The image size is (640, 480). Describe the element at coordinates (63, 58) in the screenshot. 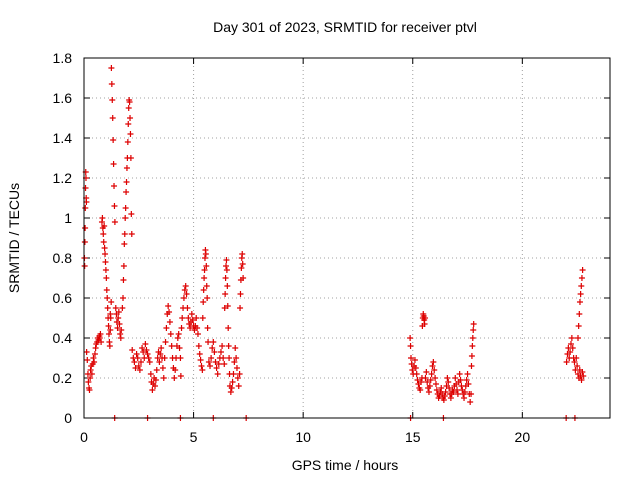

I see `y-tick-label: 1.8` at that location.